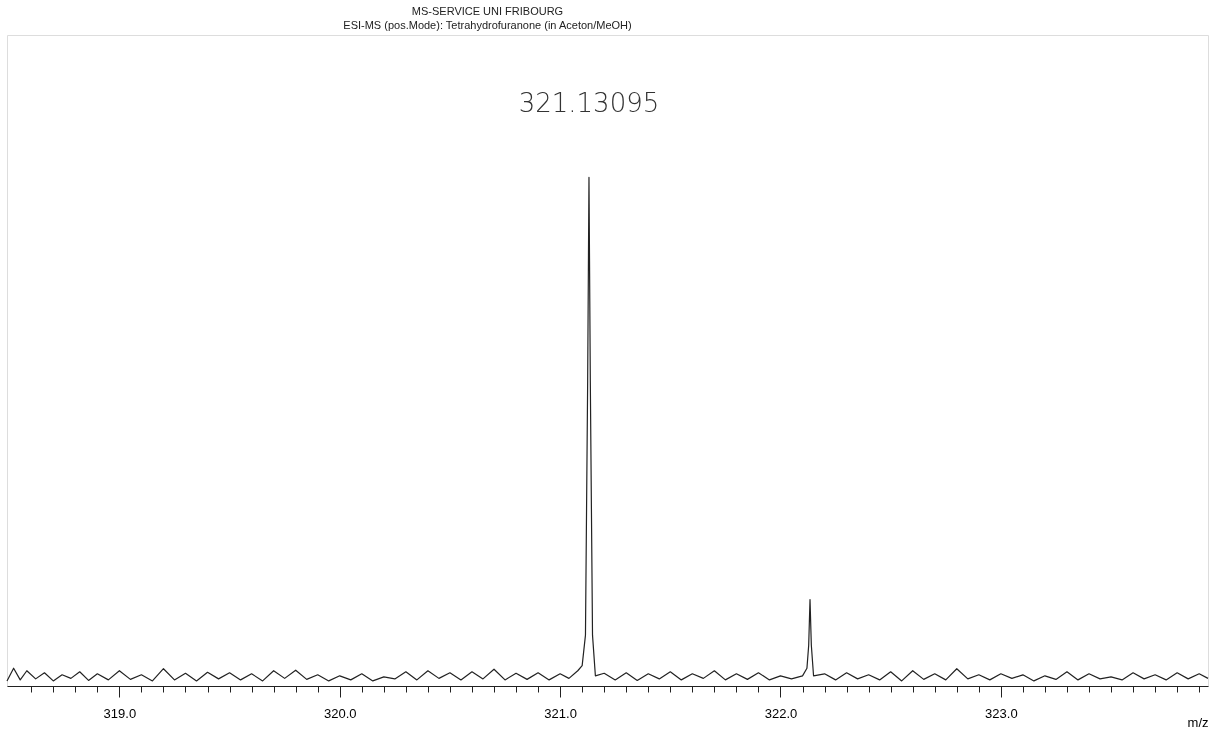 This screenshot has height=741, width=1223. I want to click on x-tick-label: 323.0, so click(1001, 713).